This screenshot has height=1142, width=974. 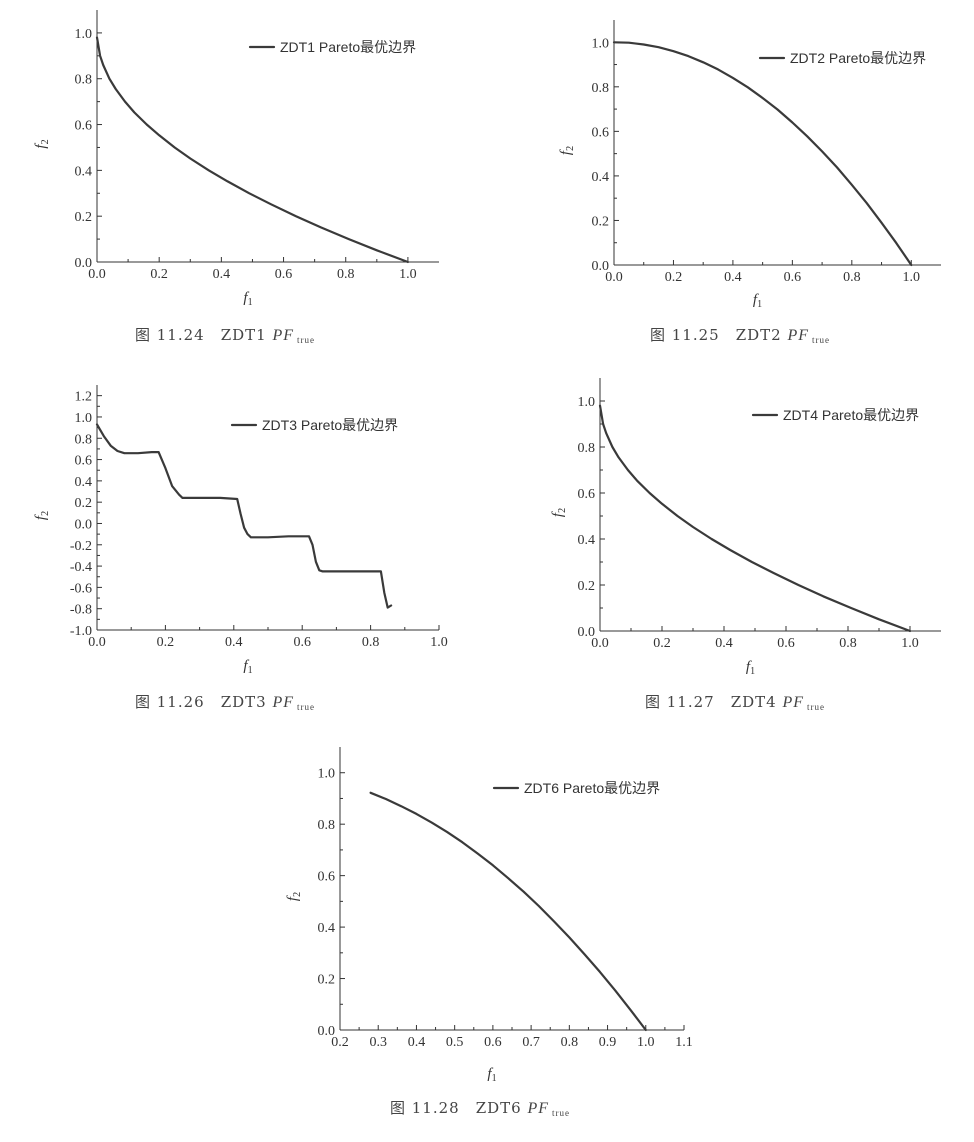 I want to click on caption-prefix: 图 11.24 ZDT1, so click(x=203, y=335).